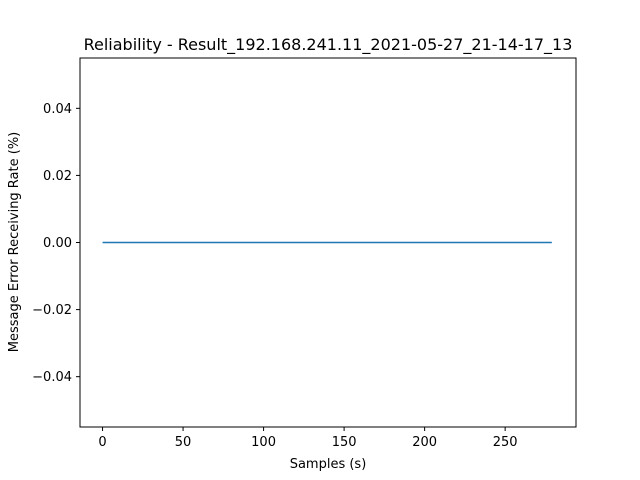 This screenshot has height=480, width=640. What do you see at coordinates (14, 242) in the screenshot?
I see `y-axis-label: Message Error Receiving Rate (%)` at bounding box center [14, 242].